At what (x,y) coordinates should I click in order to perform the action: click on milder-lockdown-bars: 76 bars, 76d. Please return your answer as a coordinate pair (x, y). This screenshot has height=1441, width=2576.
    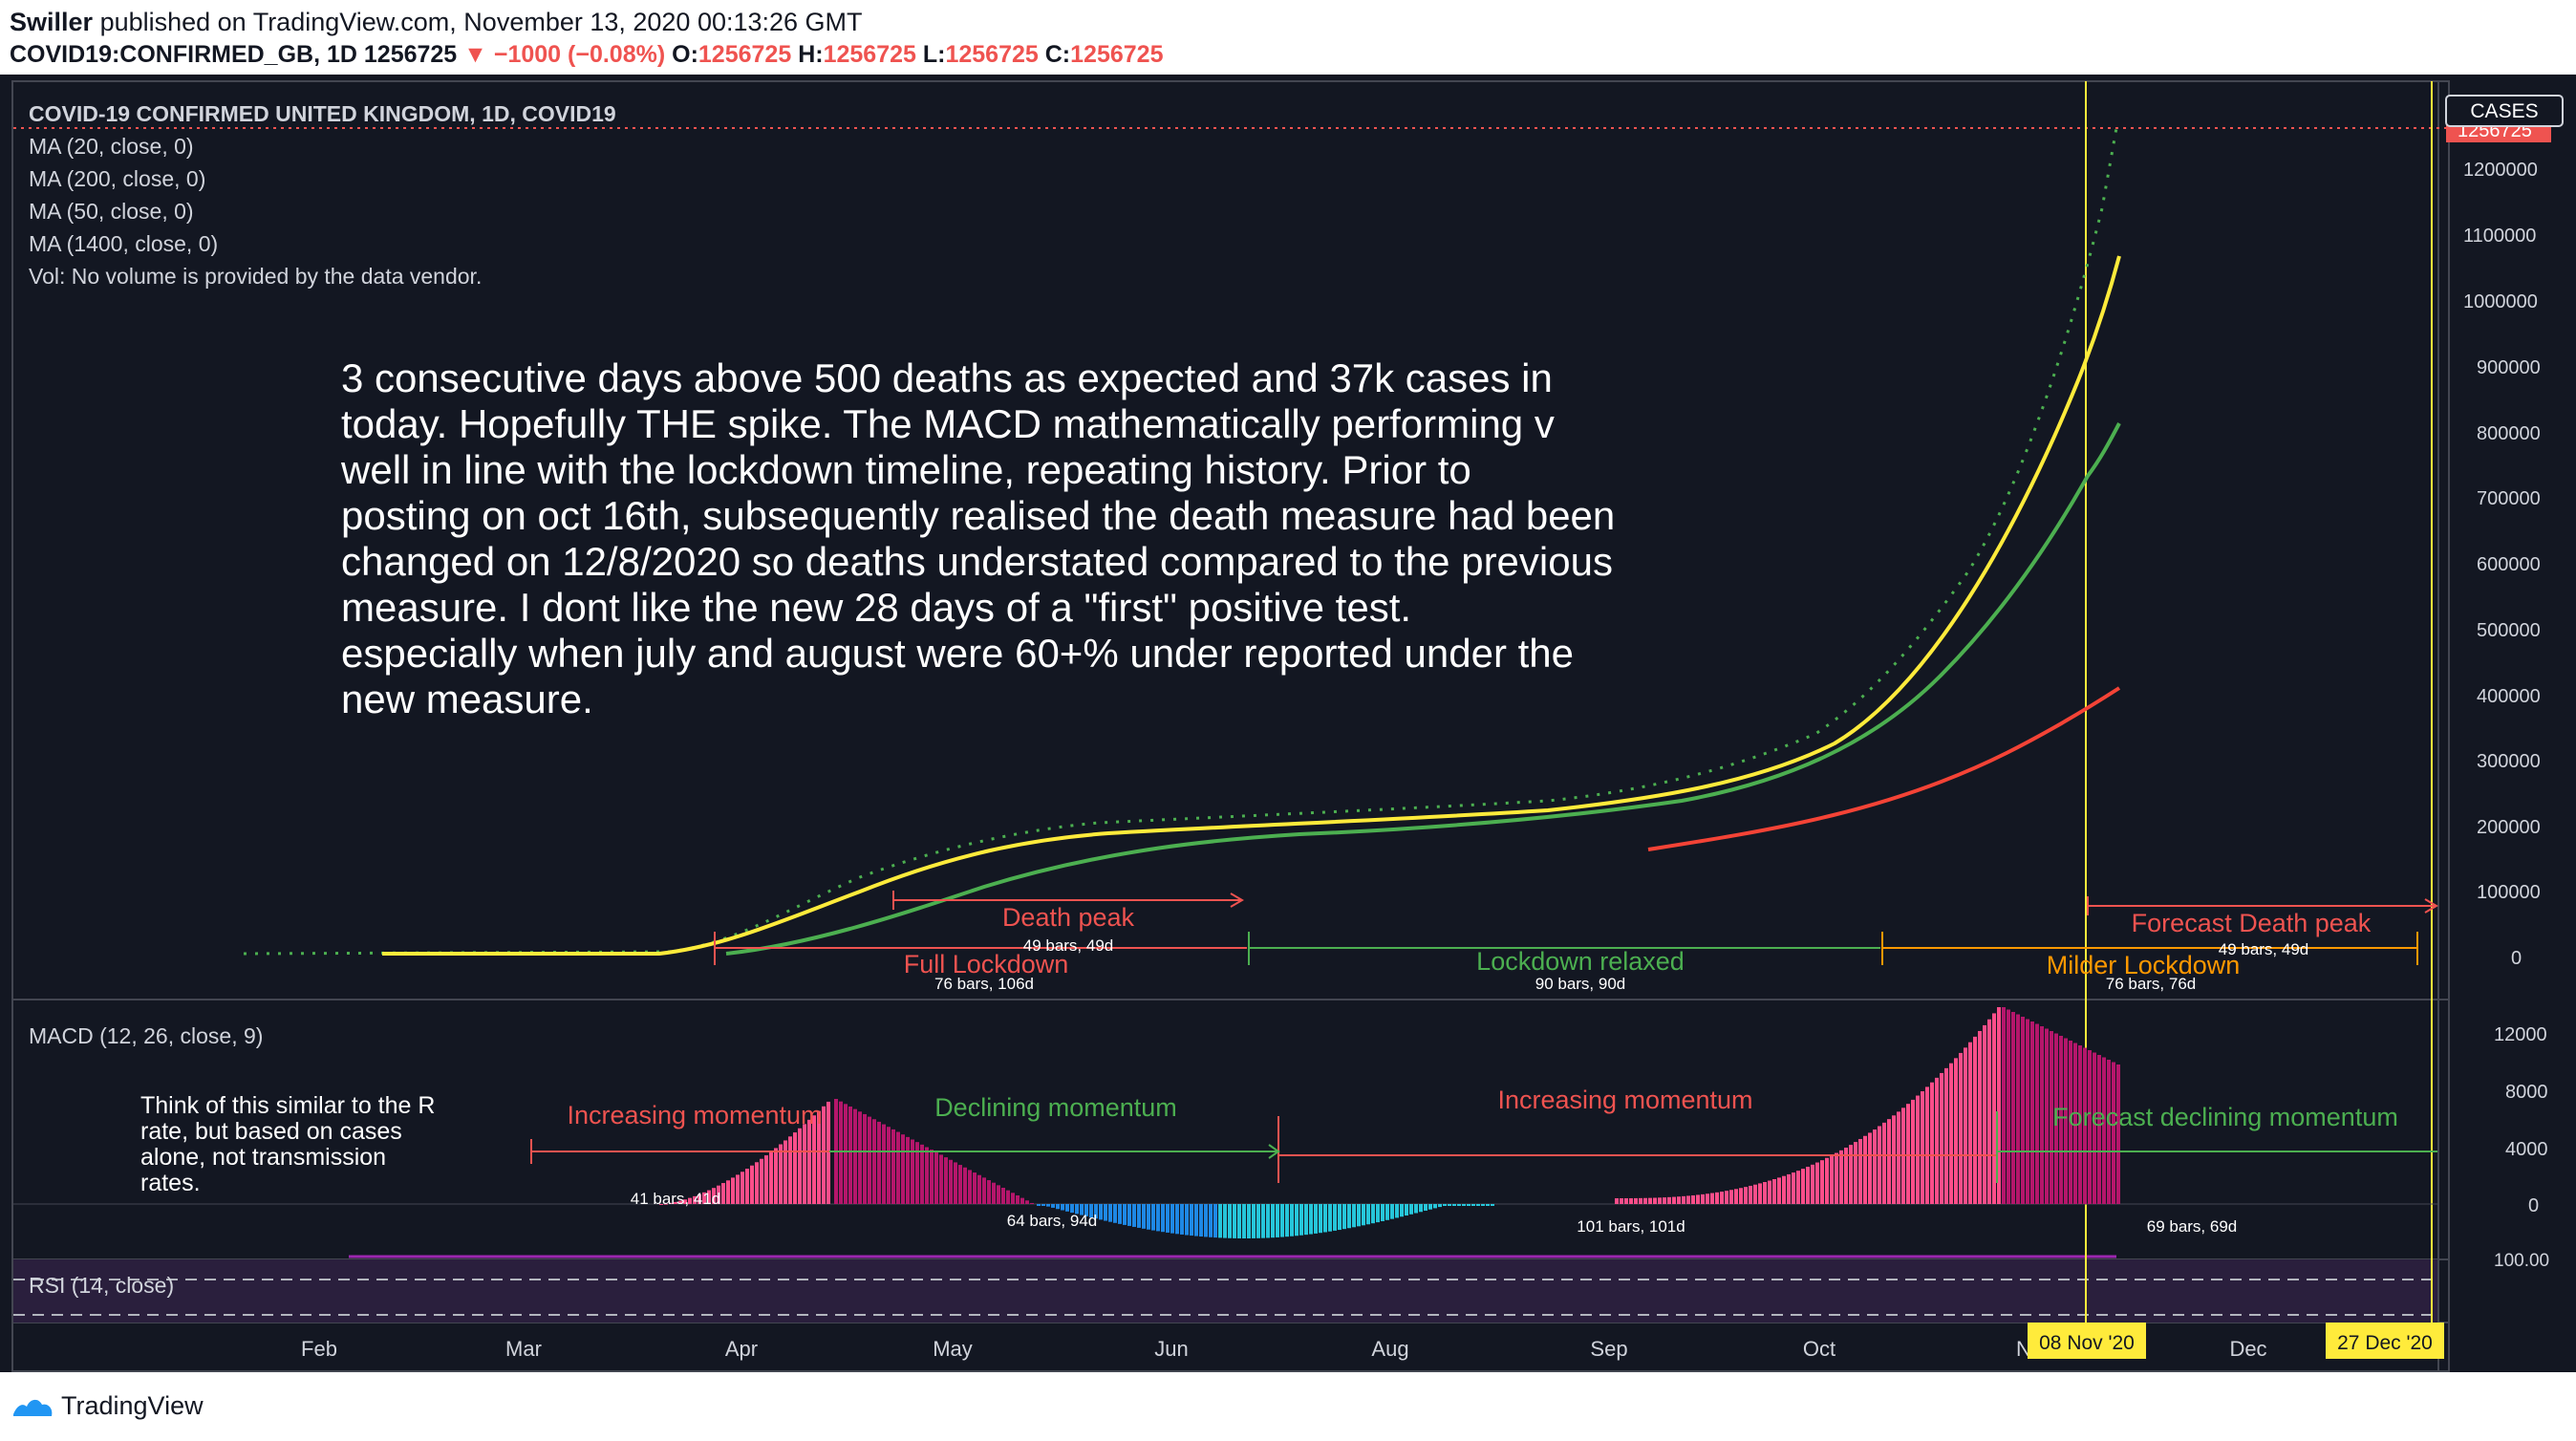
    Looking at the image, I should click on (2151, 984).